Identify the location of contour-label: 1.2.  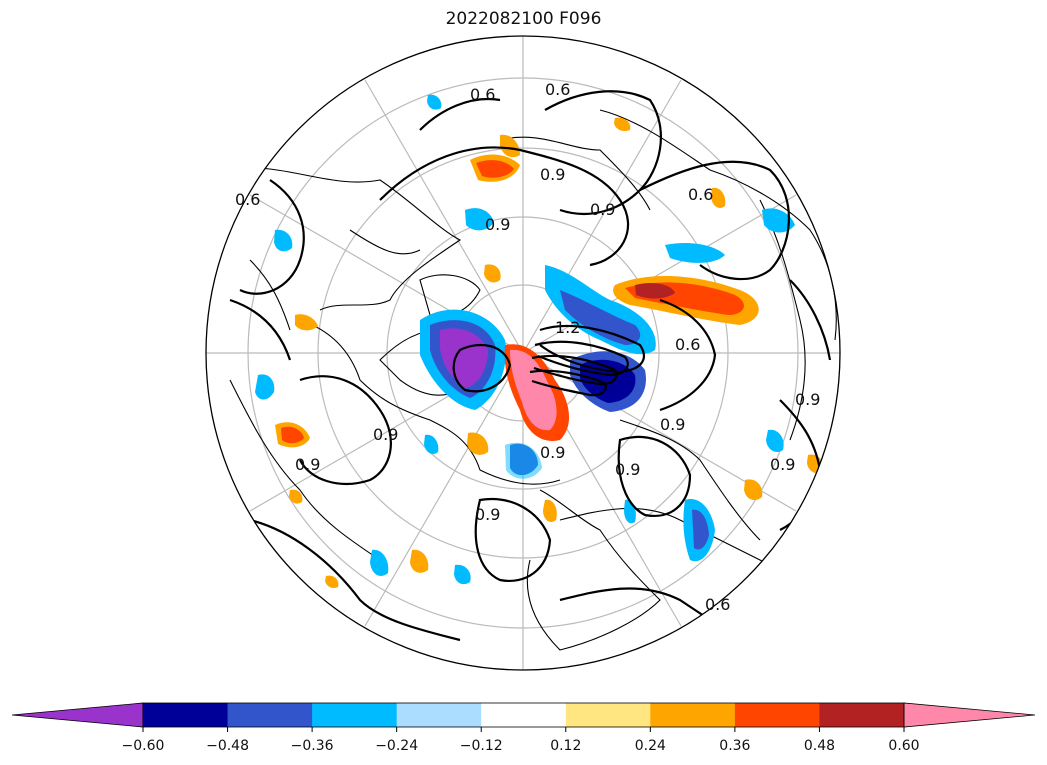
(567, 327).